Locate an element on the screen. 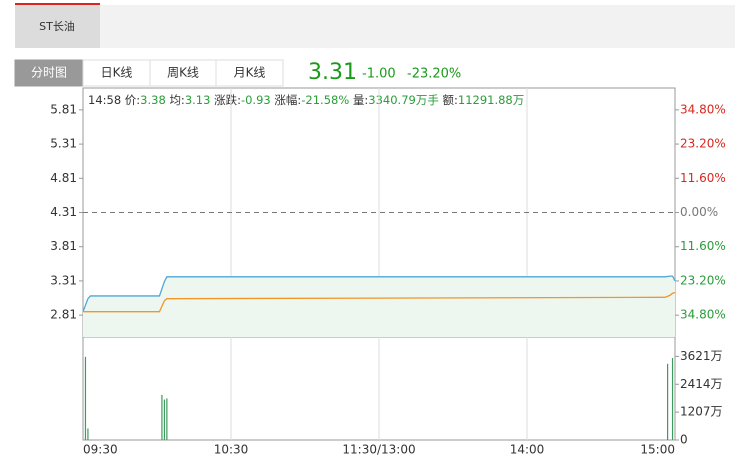 The image size is (750, 466). info-item: 11291.88万 is located at coordinates (491, 100).